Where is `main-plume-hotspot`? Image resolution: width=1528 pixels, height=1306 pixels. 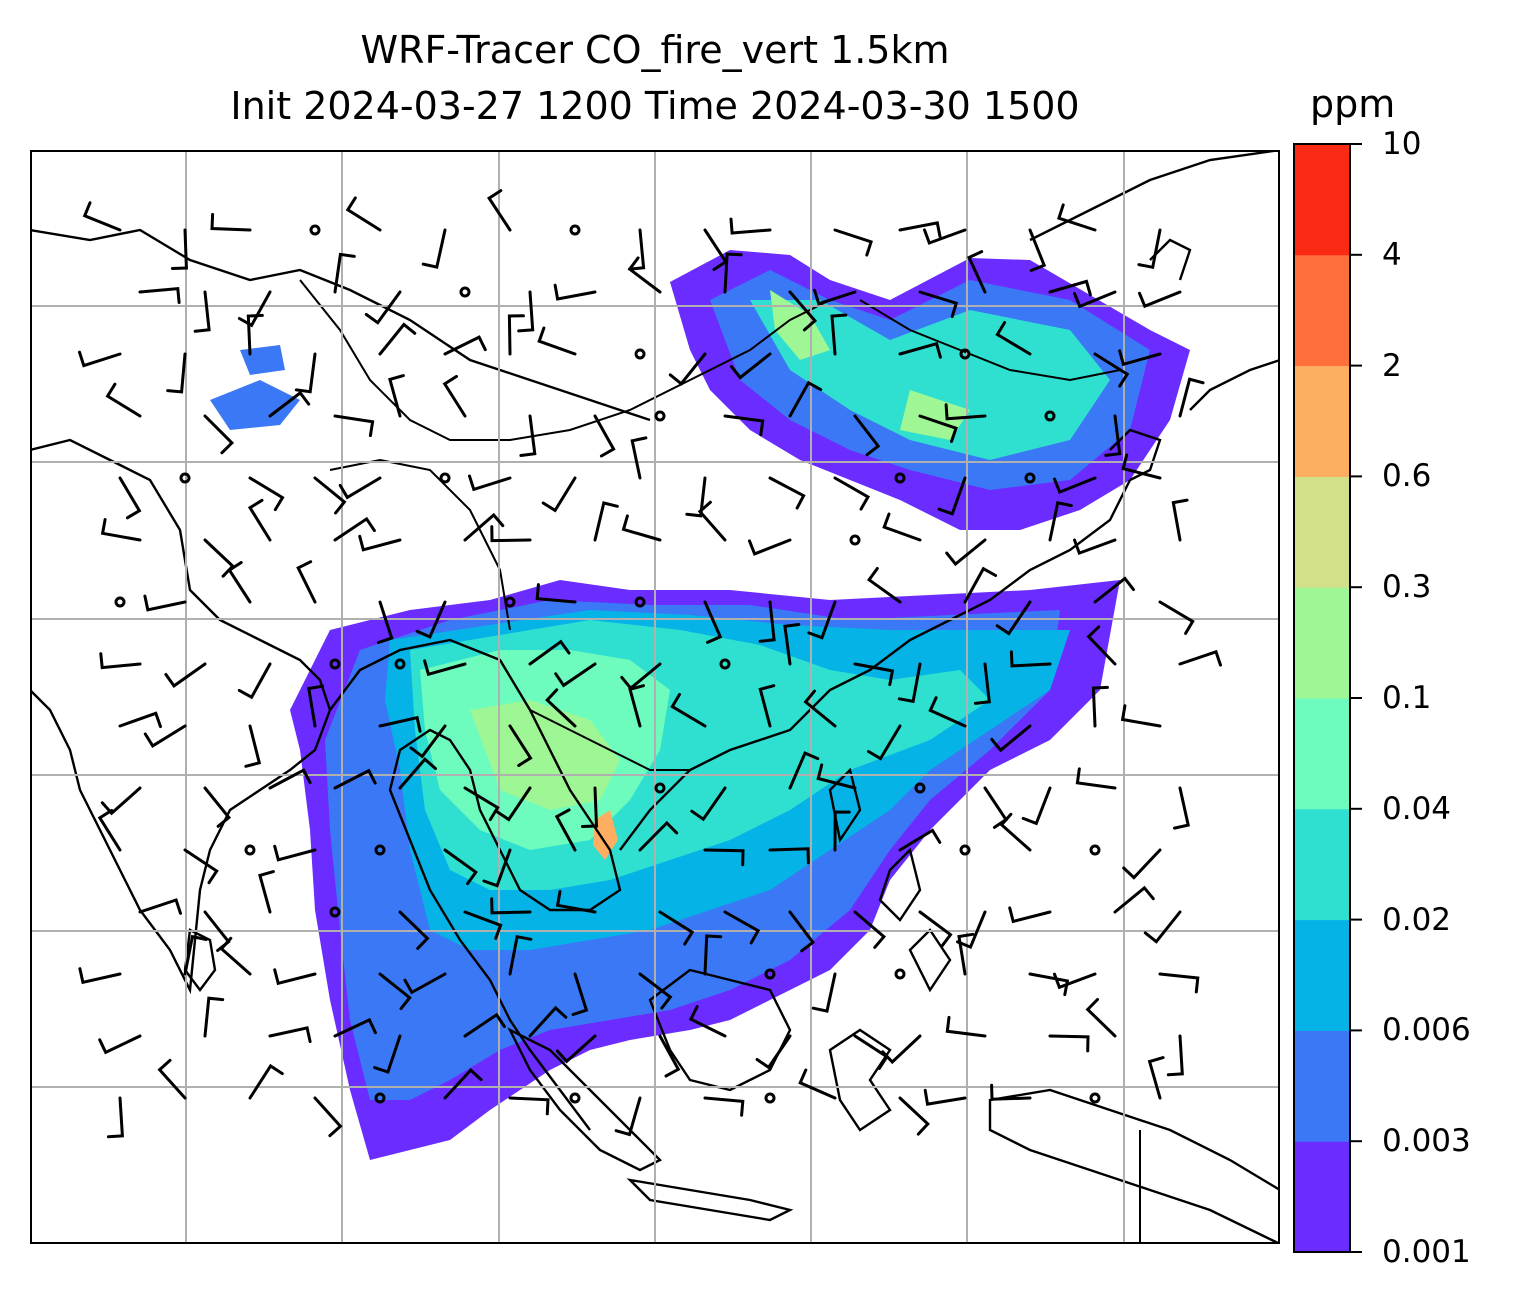 main-plume-hotspot is located at coordinates (605, 835).